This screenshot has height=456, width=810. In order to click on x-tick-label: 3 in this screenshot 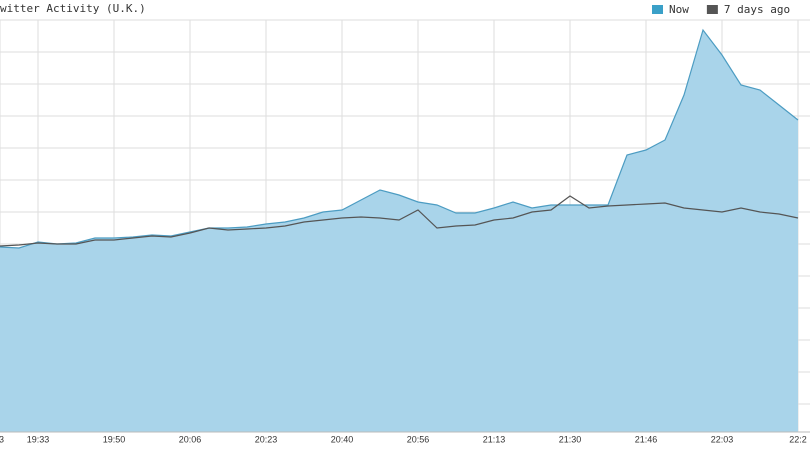, I will do `click(2, 439)`.